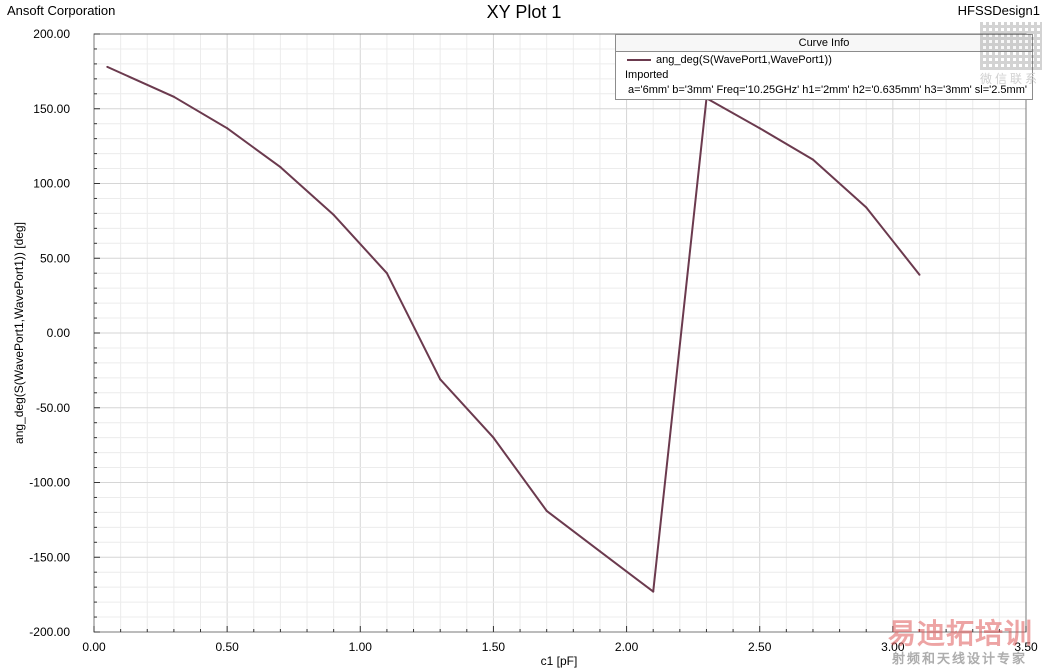  I want to click on design-label: HFSSDesign1, so click(998, 10).